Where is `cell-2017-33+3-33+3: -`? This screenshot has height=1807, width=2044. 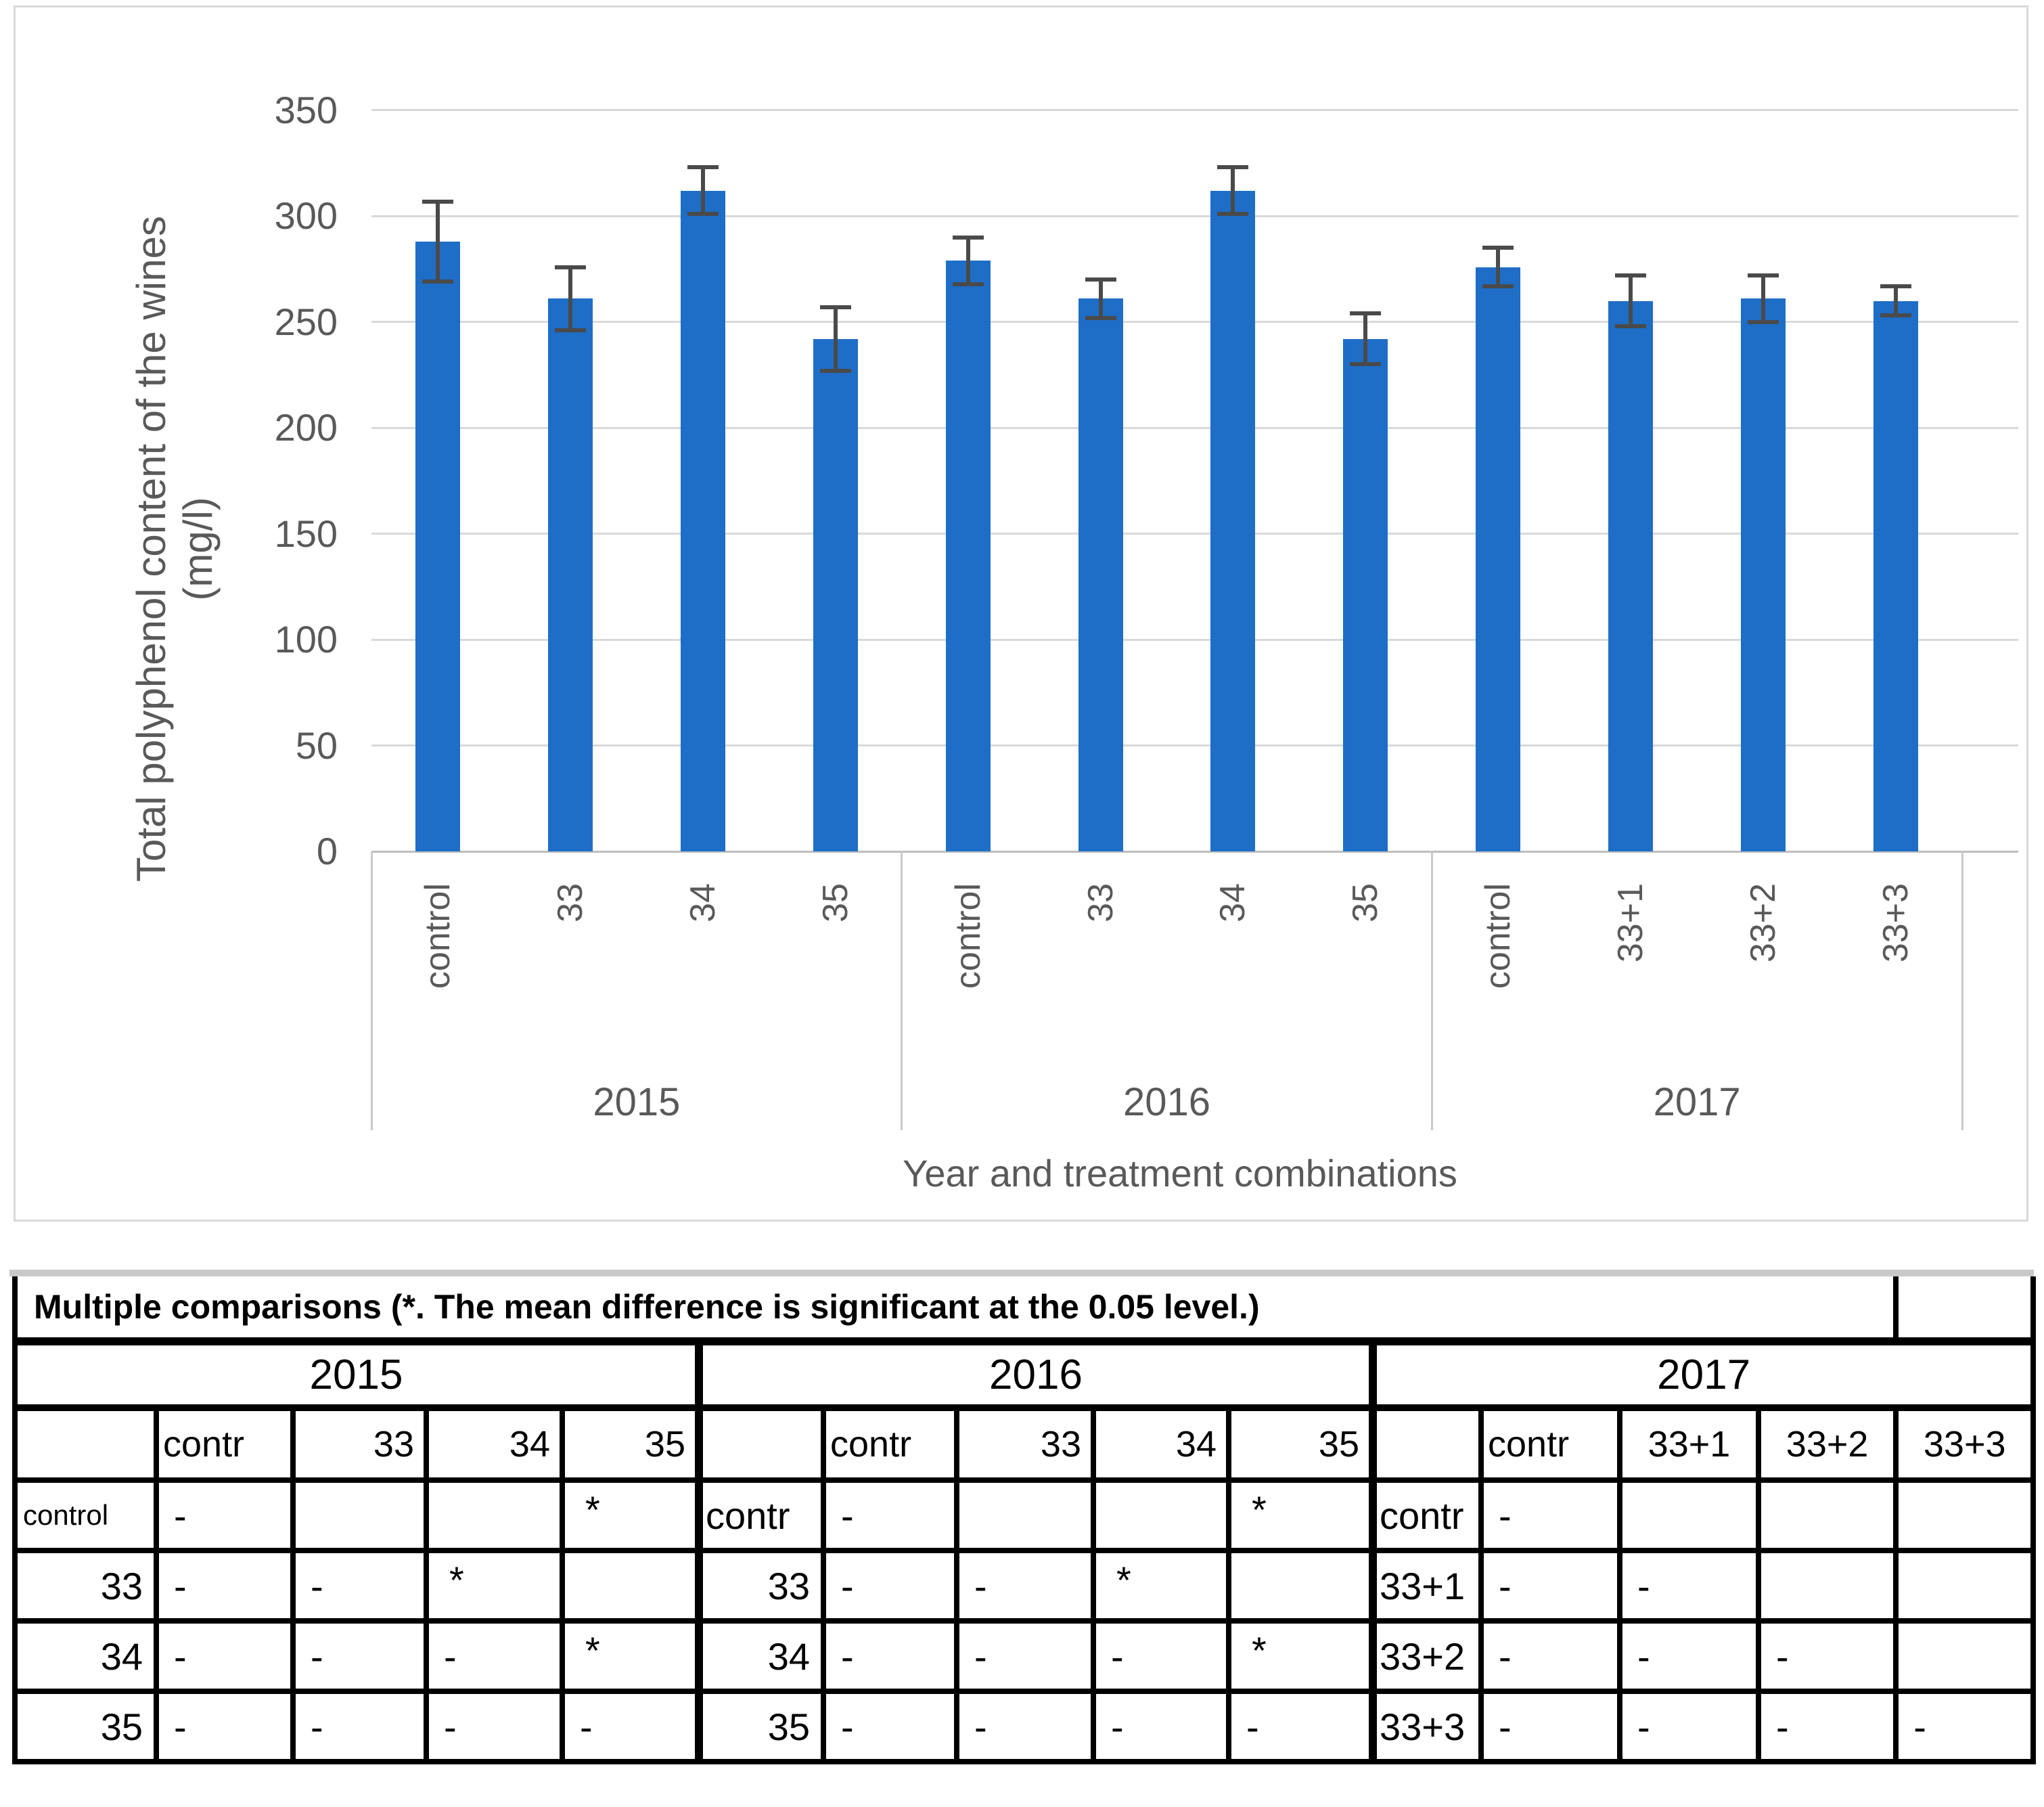
cell-2017-33+3-33+3: - is located at coordinates (1965, 1727).